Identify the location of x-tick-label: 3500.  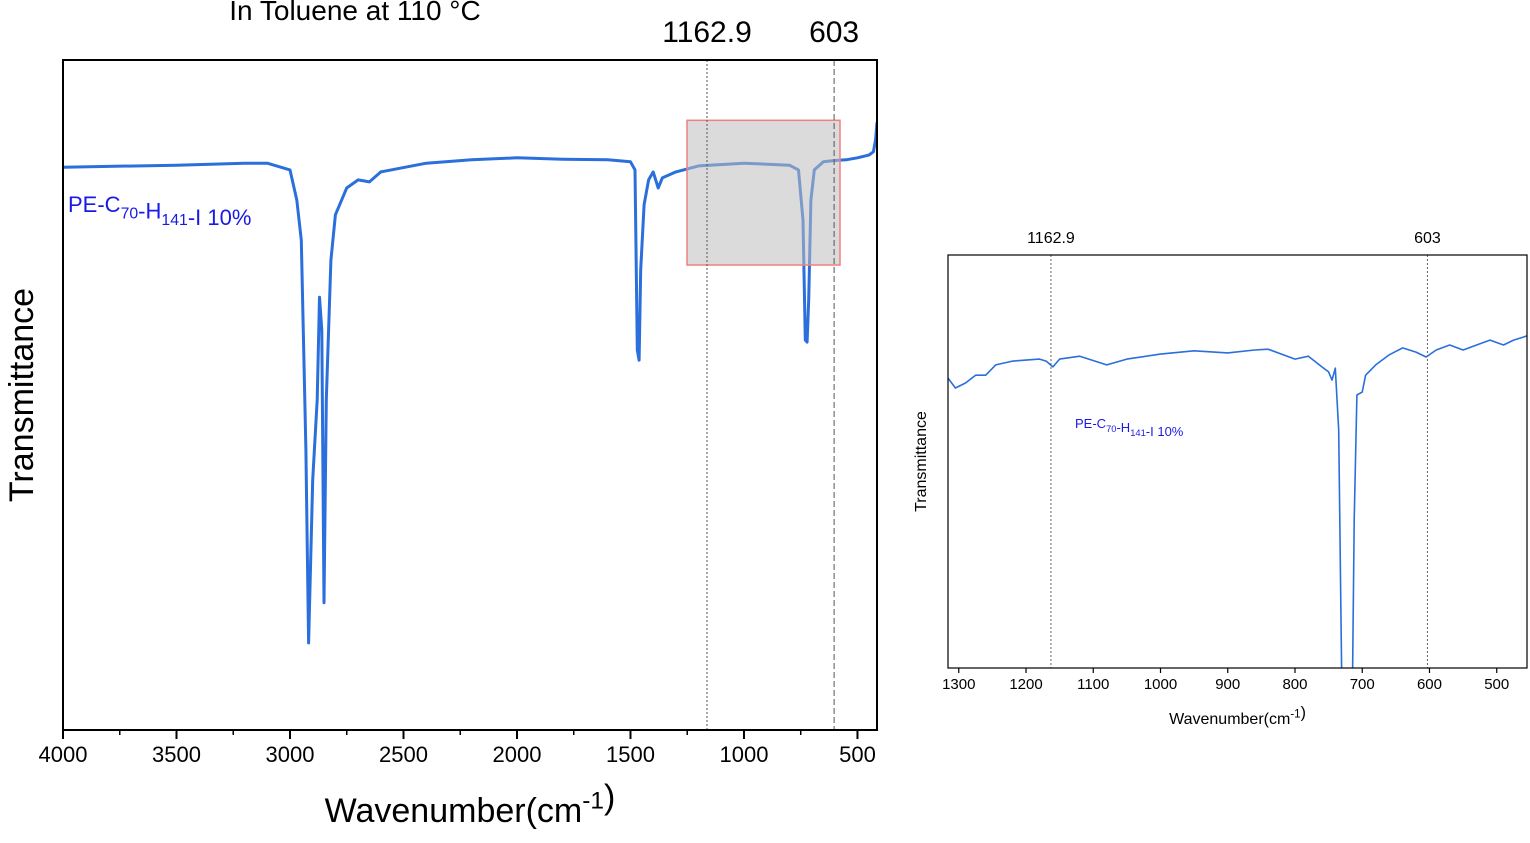
(176, 754).